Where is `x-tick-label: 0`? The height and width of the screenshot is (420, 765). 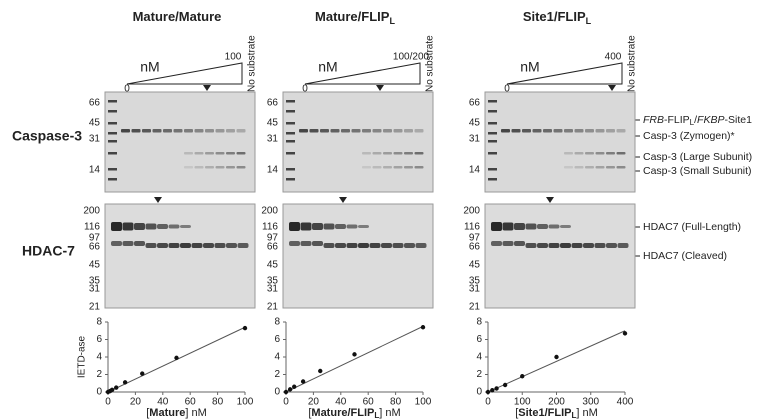 x-tick-label: 0 is located at coordinates (286, 402).